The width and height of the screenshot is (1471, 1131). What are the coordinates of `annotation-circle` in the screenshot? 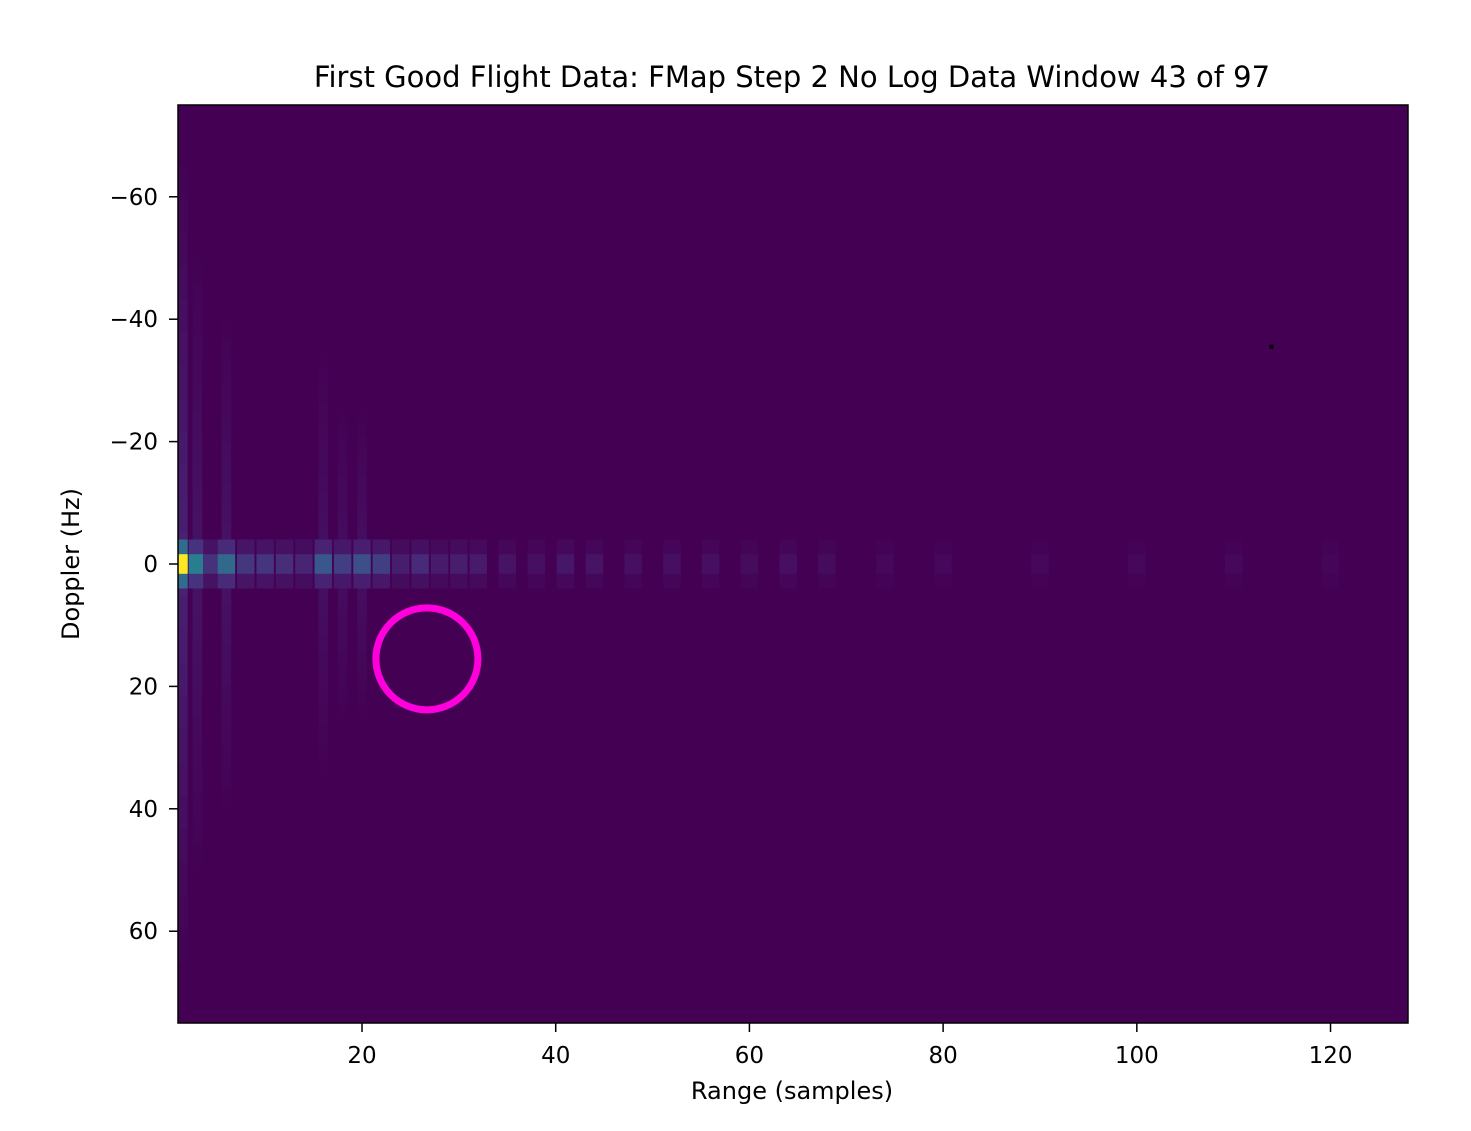 It's located at (427, 659).